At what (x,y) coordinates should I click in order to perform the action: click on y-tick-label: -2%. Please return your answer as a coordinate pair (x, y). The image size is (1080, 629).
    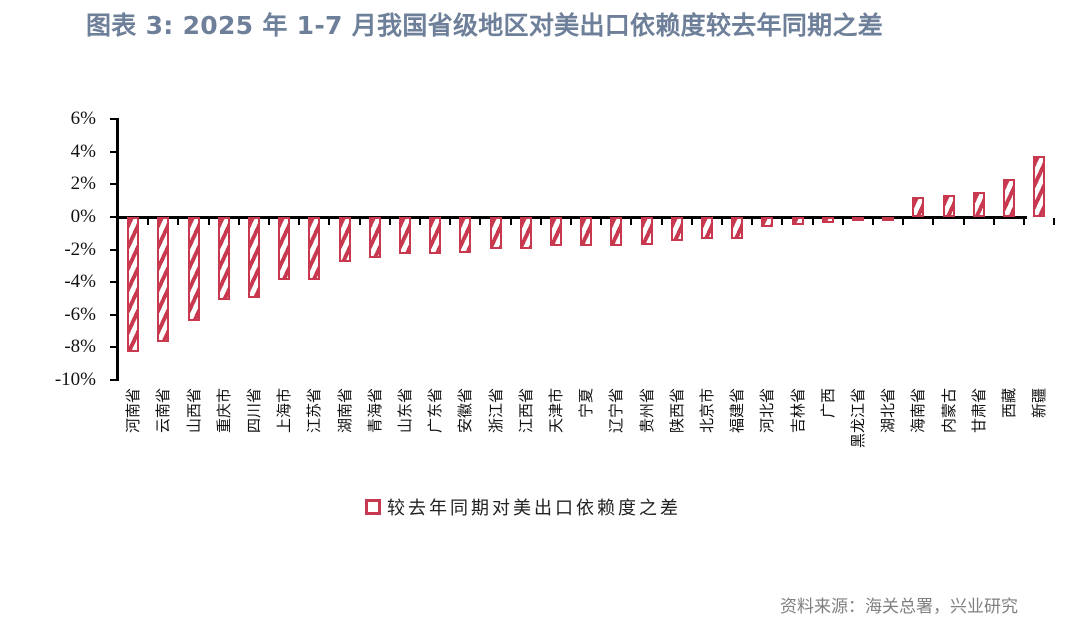
    Looking at the image, I should click on (80, 249).